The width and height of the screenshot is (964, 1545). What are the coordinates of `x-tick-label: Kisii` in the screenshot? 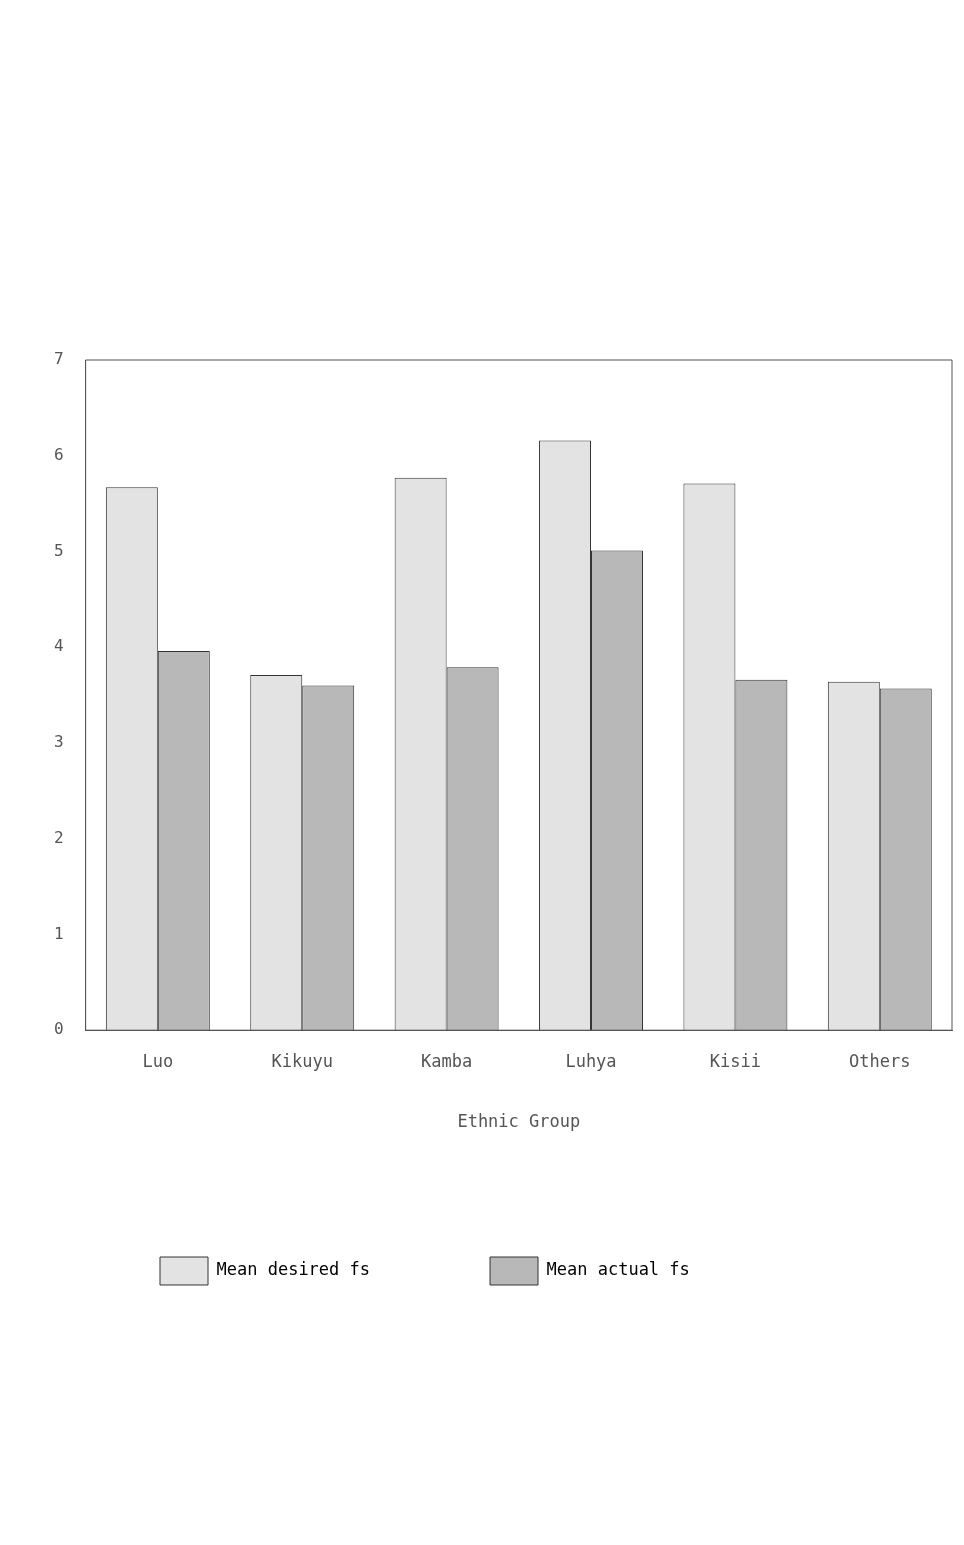 It's located at (735, 1060).